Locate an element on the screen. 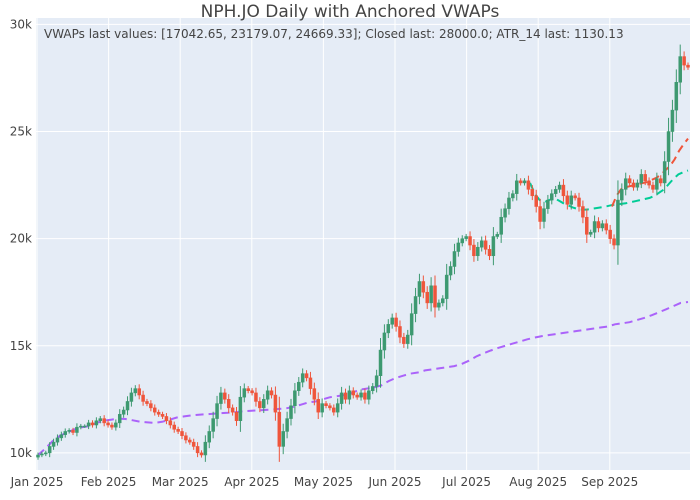 The height and width of the screenshot is (500, 700). vwap-line-aug is located at coordinates (609, 190).